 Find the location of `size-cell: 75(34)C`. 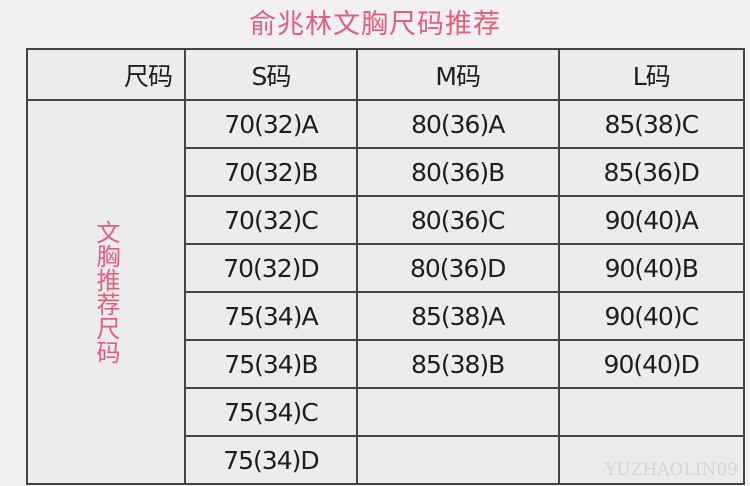

size-cell: 75(34)C is located at coordinates (271, 412).